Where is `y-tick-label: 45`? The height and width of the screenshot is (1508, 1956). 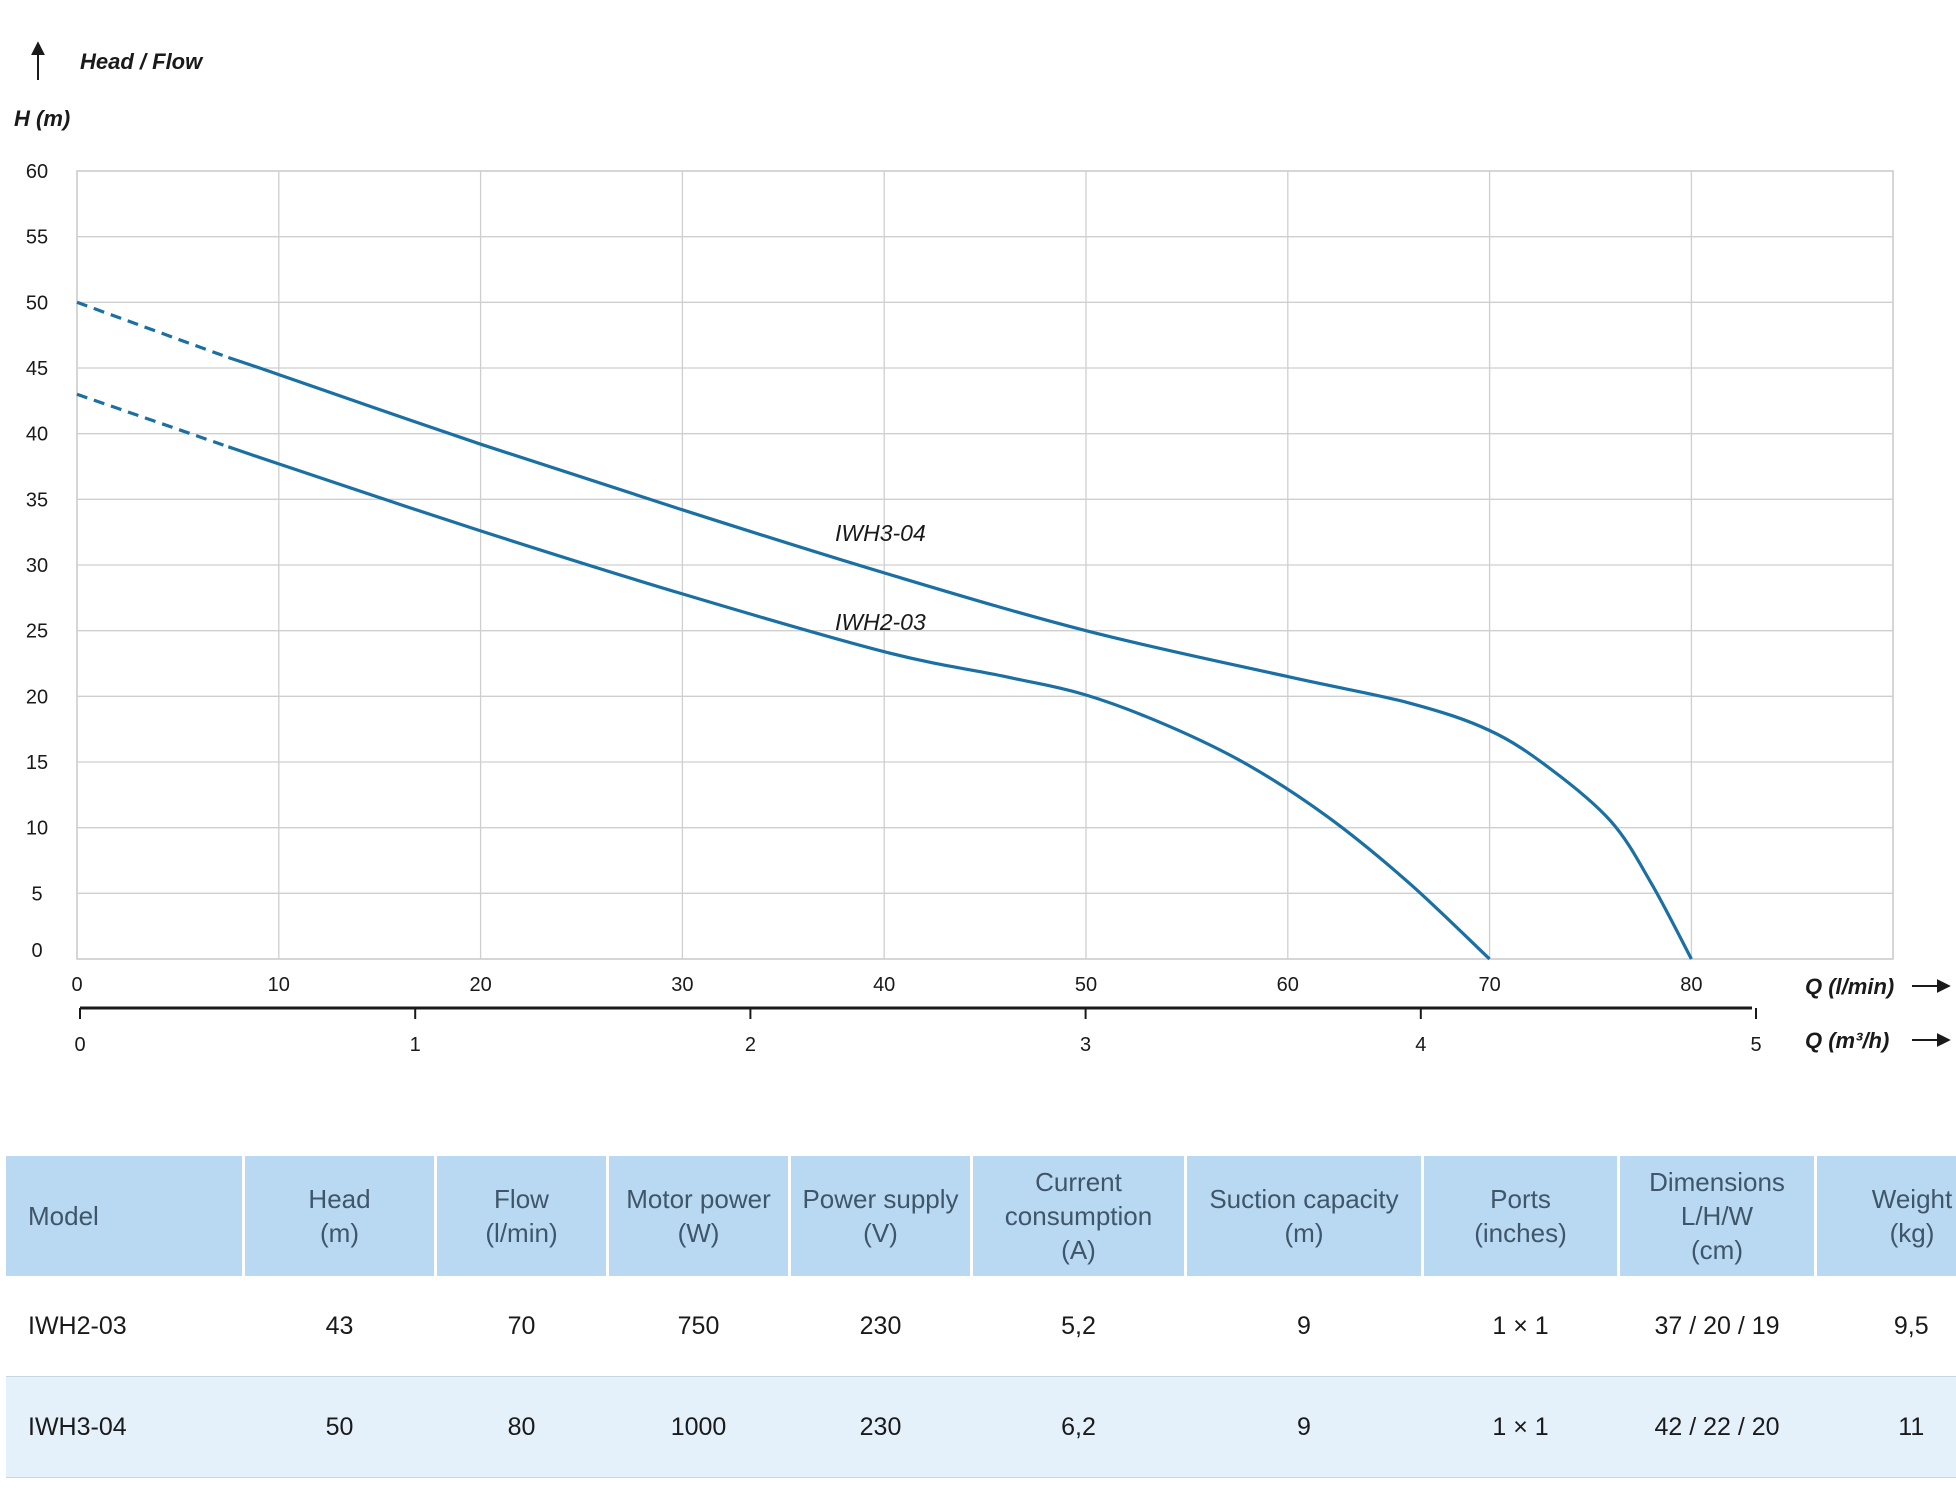 y-tick-label: 45 is located at coordinates (37, 369).